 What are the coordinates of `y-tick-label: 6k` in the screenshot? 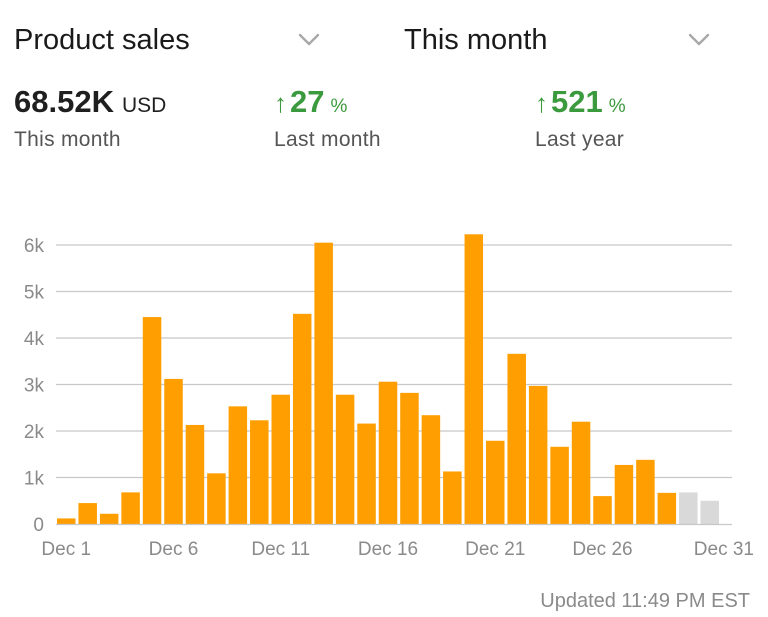 It's located at (34, 246).